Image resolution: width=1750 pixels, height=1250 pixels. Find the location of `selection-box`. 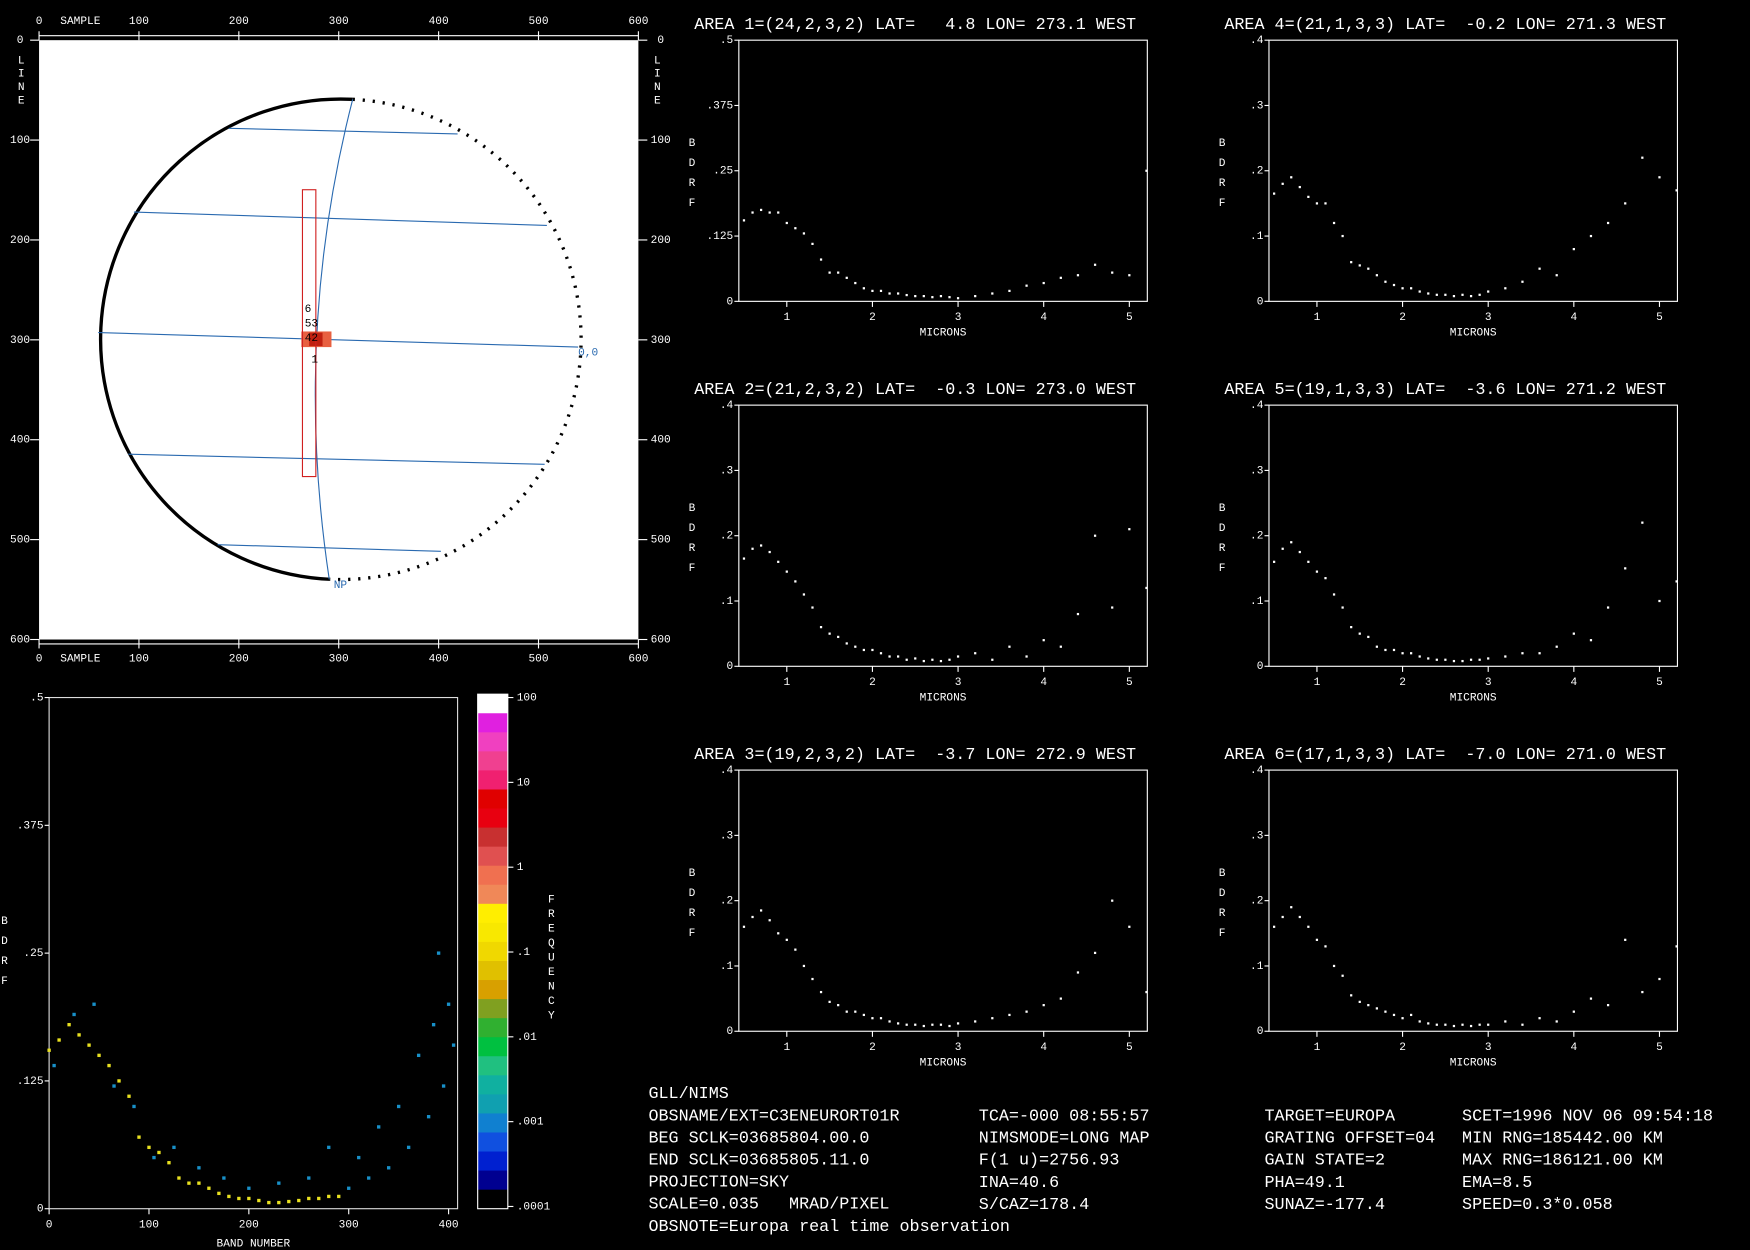

selection-box is located at coordinates (309, 333).